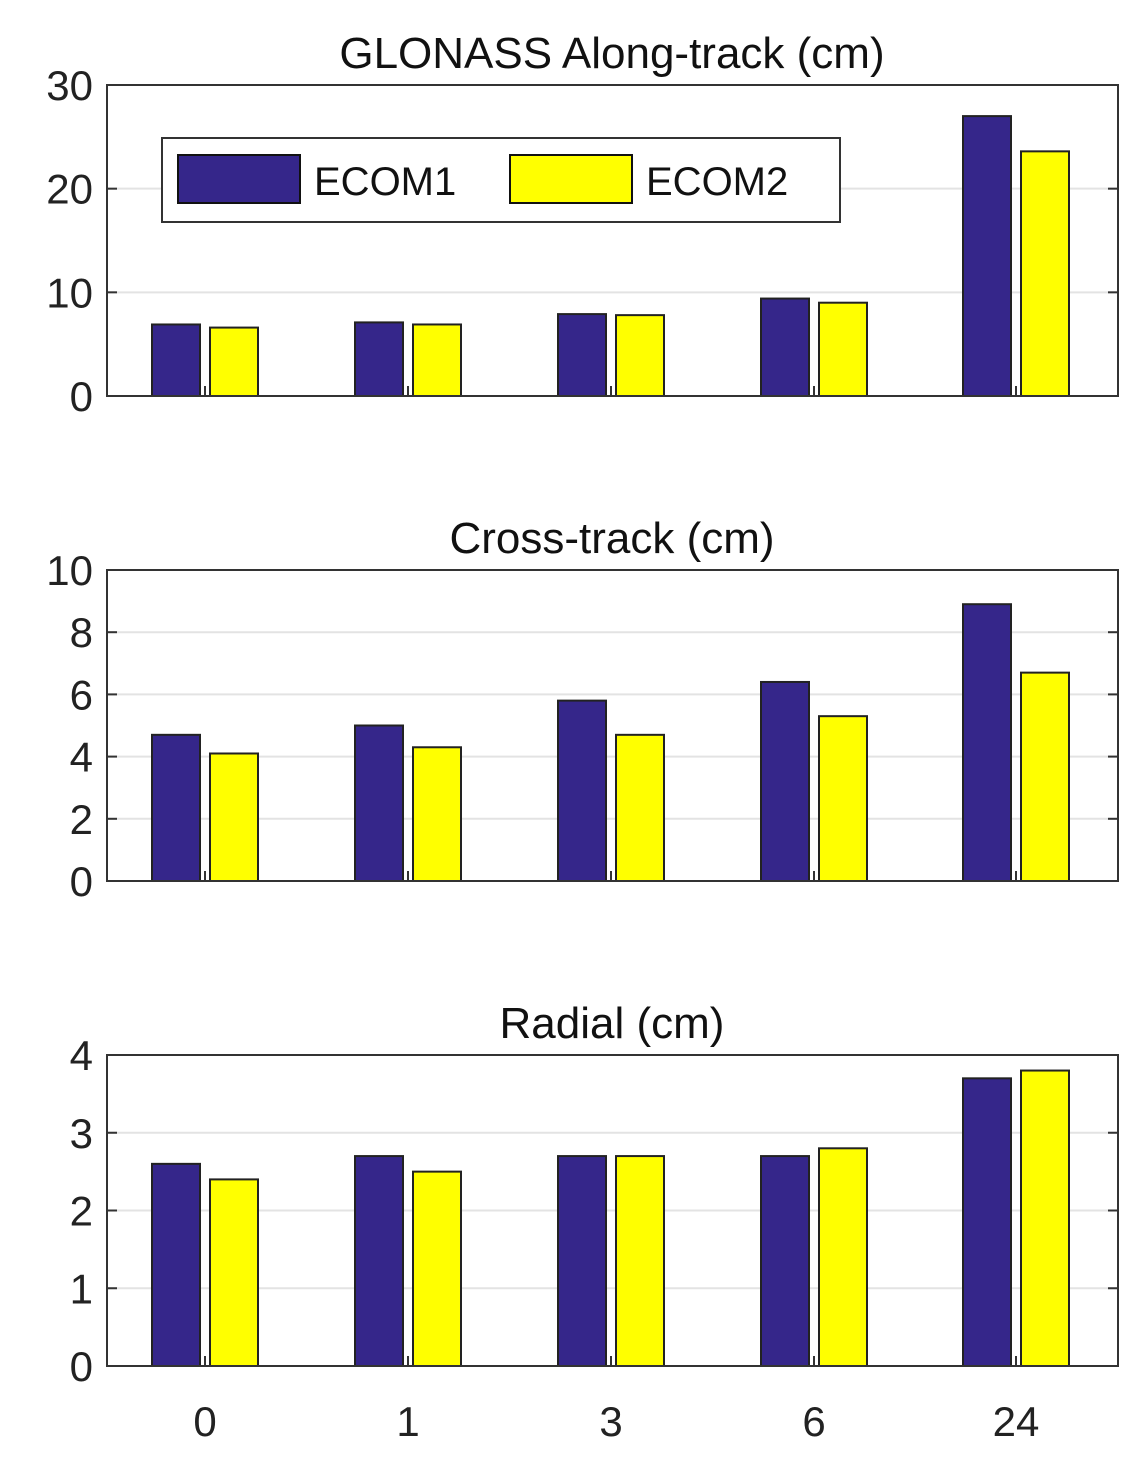 The height and width of the screenshot is (1472, 1139). Describe the element at coordinates (1016, 1421) in the screenshot. I see `x-tick-label: 24` at that location.